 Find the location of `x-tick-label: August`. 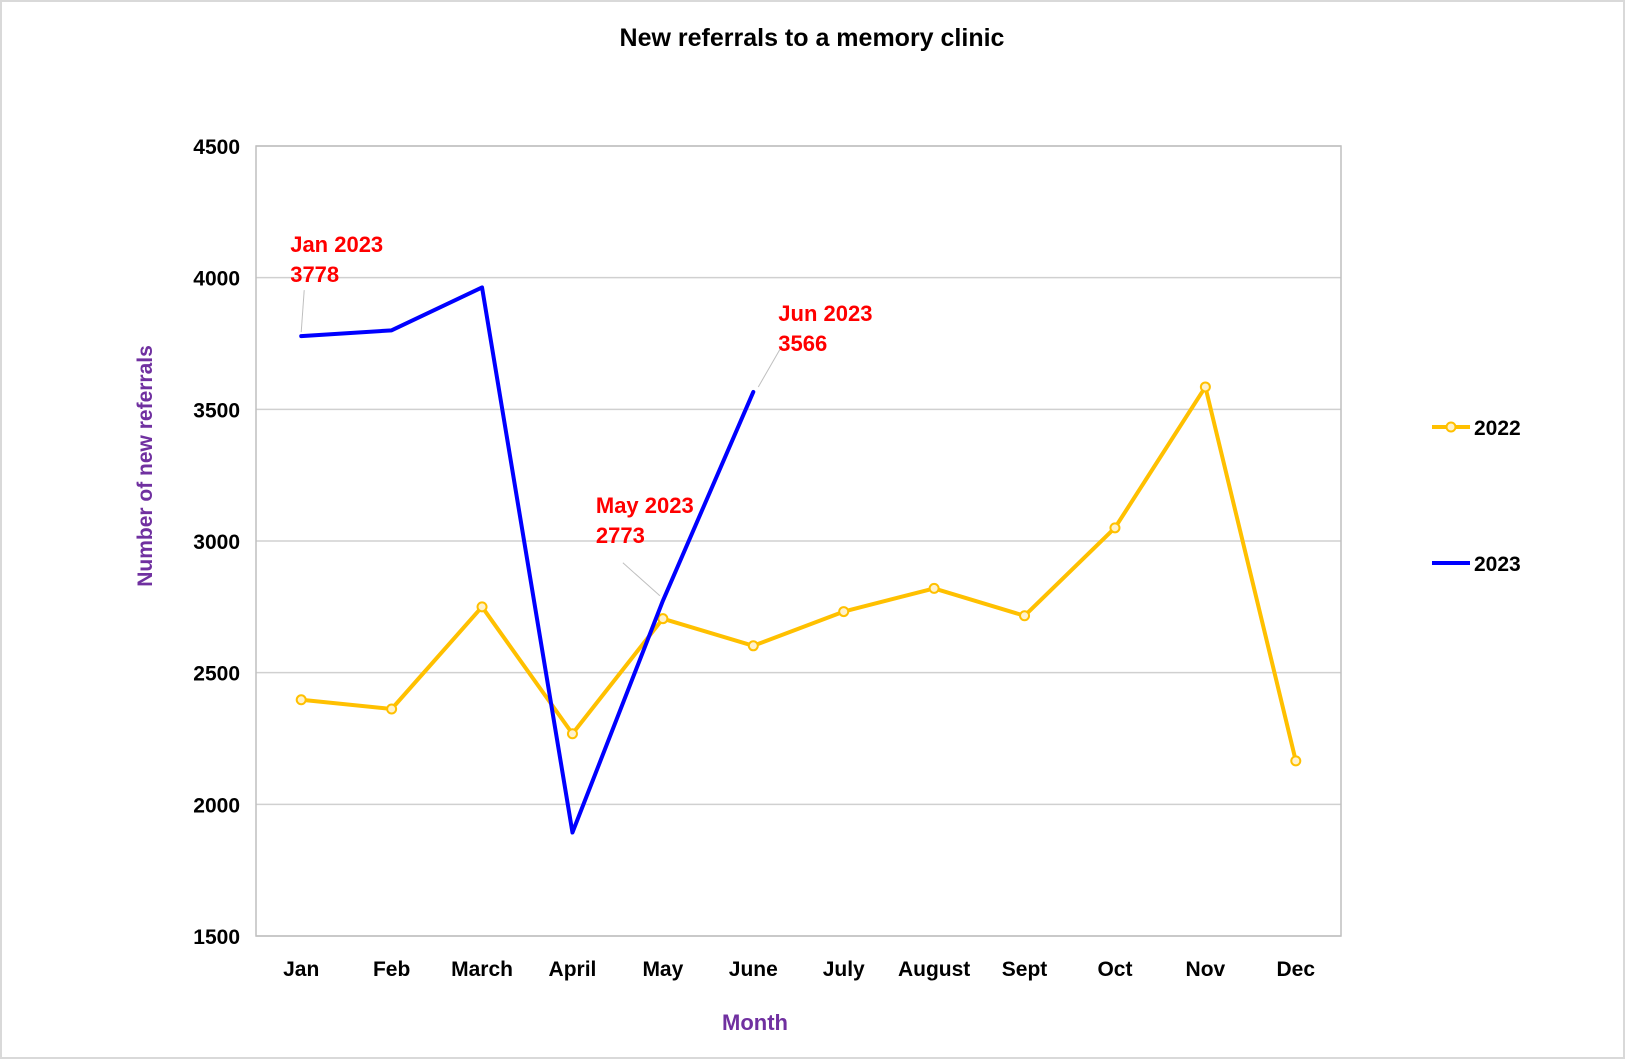

x-tick-label: August is located at coordinates (934, 969).